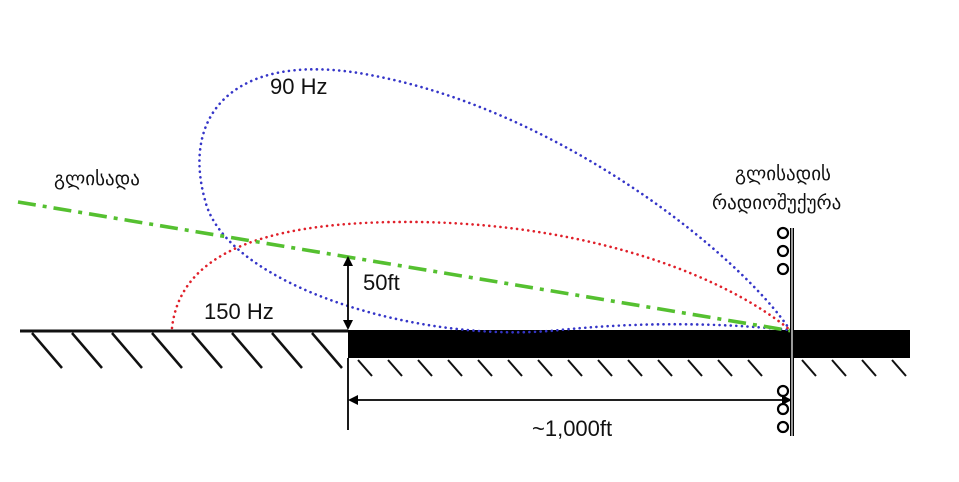  Describe the element at coordinates (629, 344) in the screenshot. I see `runway` at that location.